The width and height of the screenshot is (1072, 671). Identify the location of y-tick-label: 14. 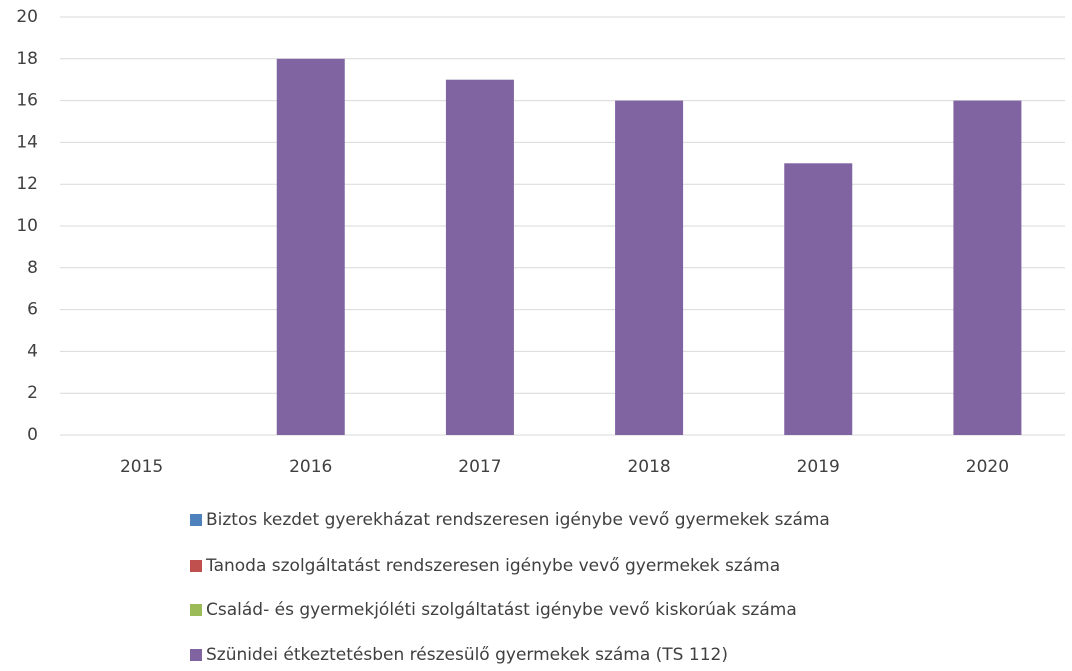
(27, 142).